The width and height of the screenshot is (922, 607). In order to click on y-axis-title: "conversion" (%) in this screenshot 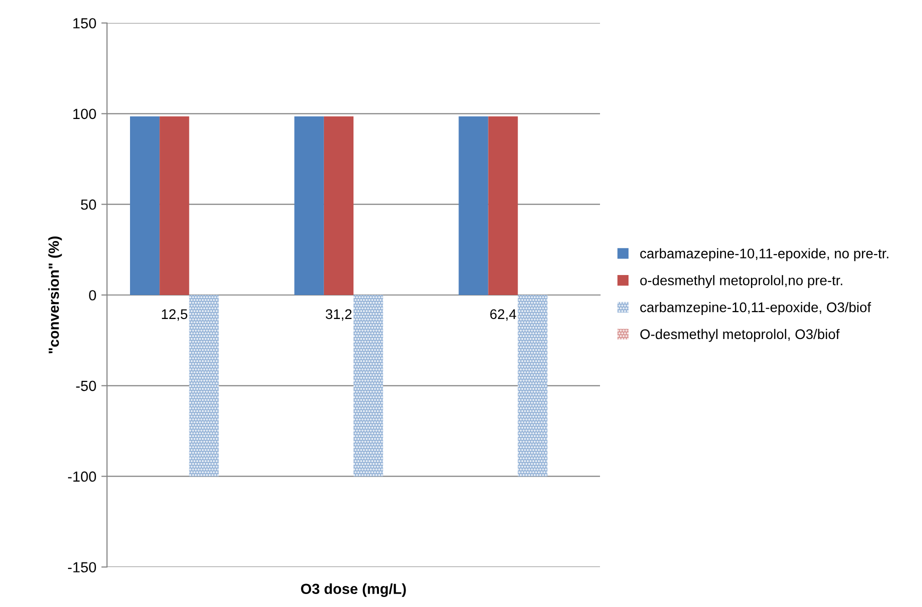, I will do `click(55, 295)`.